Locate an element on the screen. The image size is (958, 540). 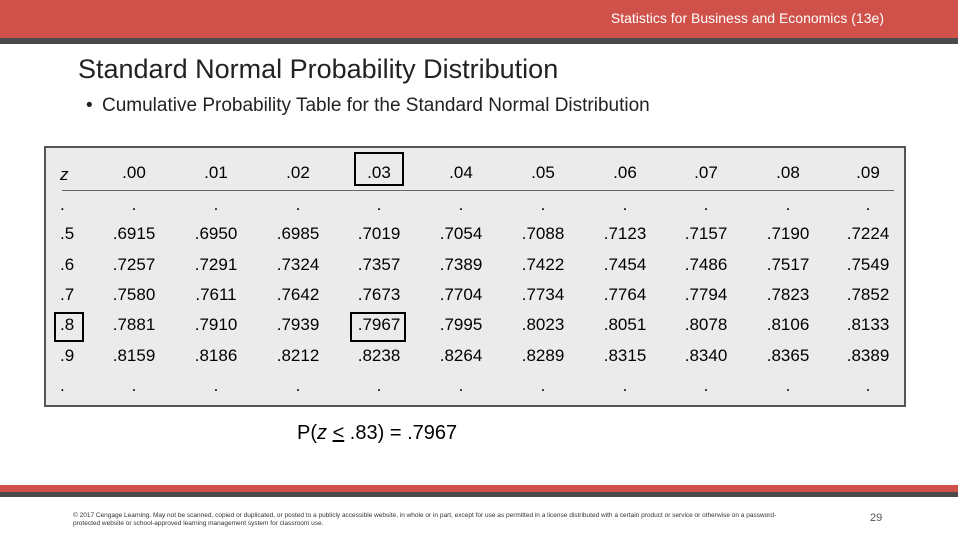
row-z-label: .6 is located at coordinates (67, 264).